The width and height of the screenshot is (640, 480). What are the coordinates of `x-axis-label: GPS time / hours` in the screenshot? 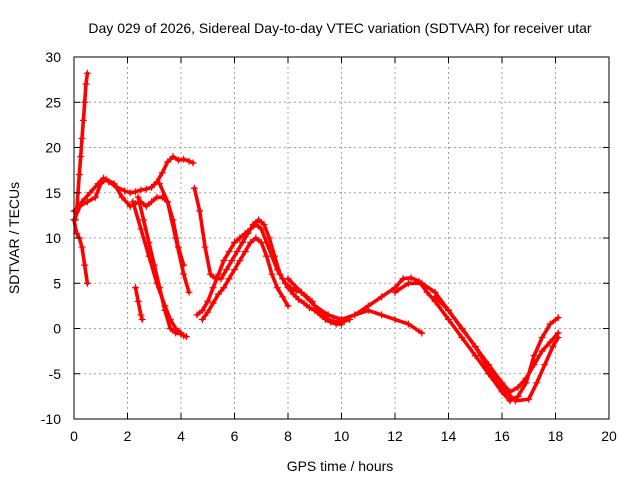 It's located at (340, 466).